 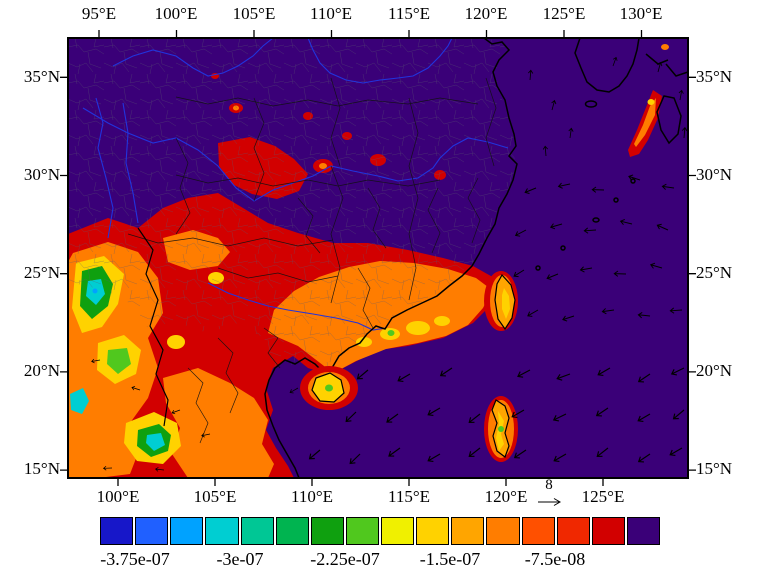 I want to click on left-axis-tick-label: 15°N, so click(x=41, y=468).